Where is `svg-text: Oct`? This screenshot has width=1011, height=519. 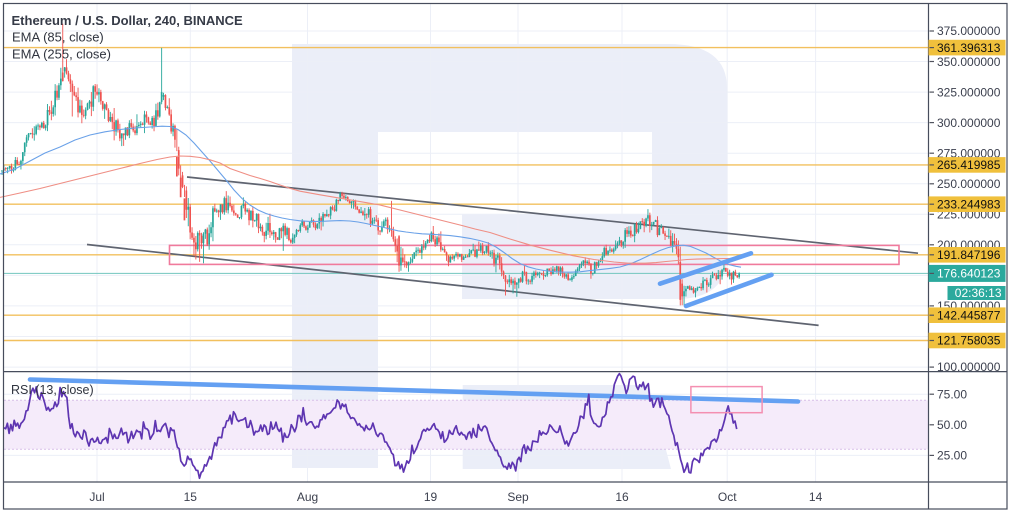
svg-text: Oct is located at coordinates (727, 497).